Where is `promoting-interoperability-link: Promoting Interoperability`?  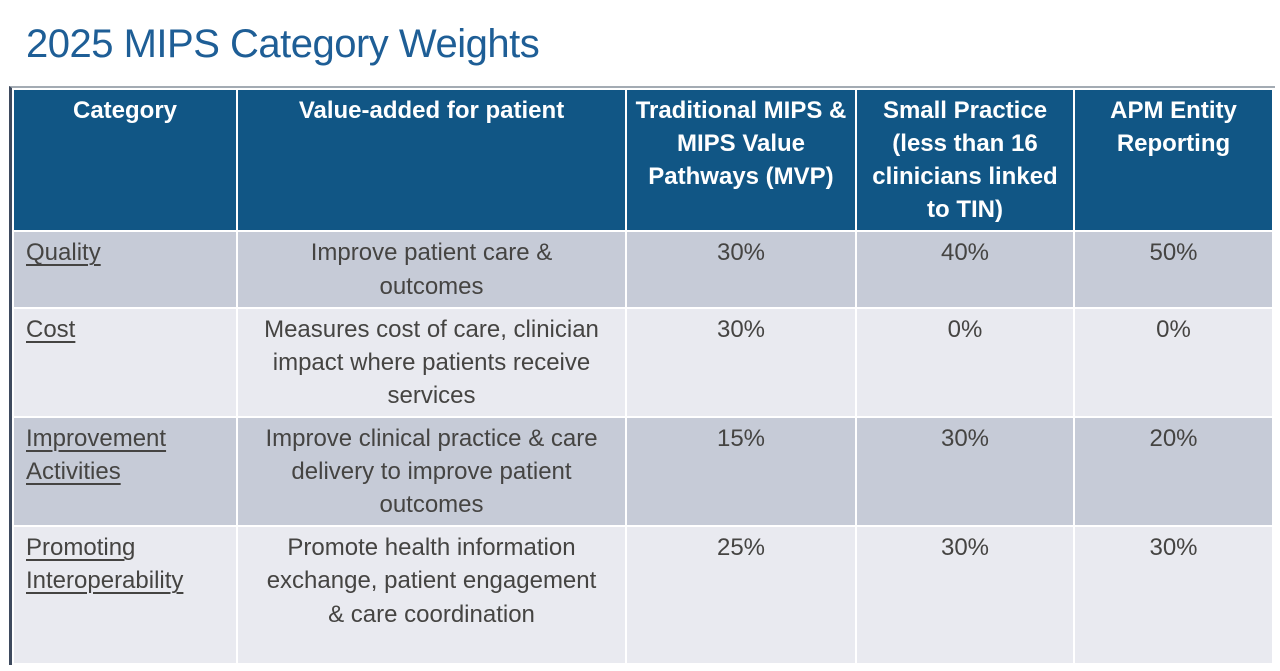
promoting-interoperability-link: Promoting Interoperability is located at coordinates (105, 564).